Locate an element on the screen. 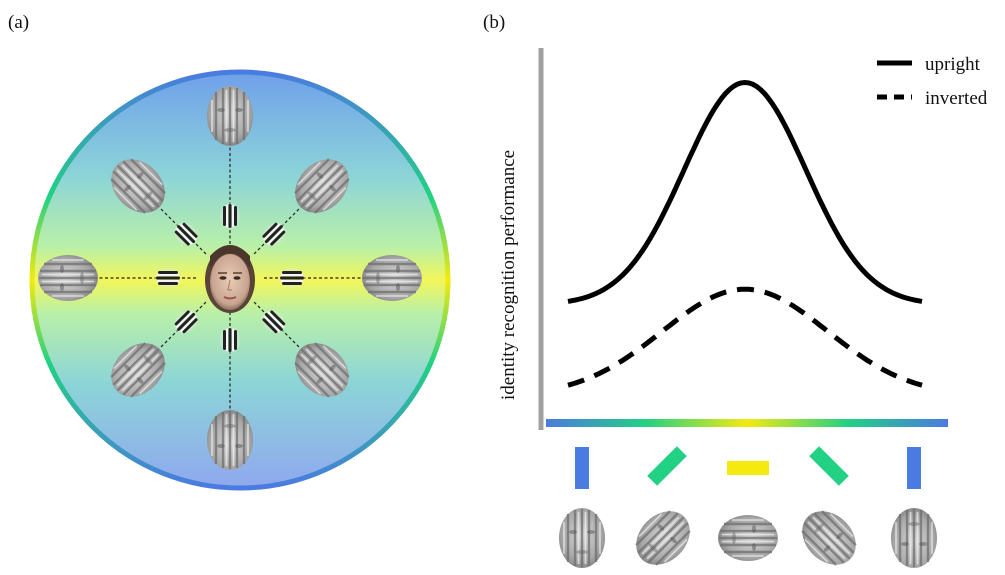  x-axis is located at coordinates (747, 423).